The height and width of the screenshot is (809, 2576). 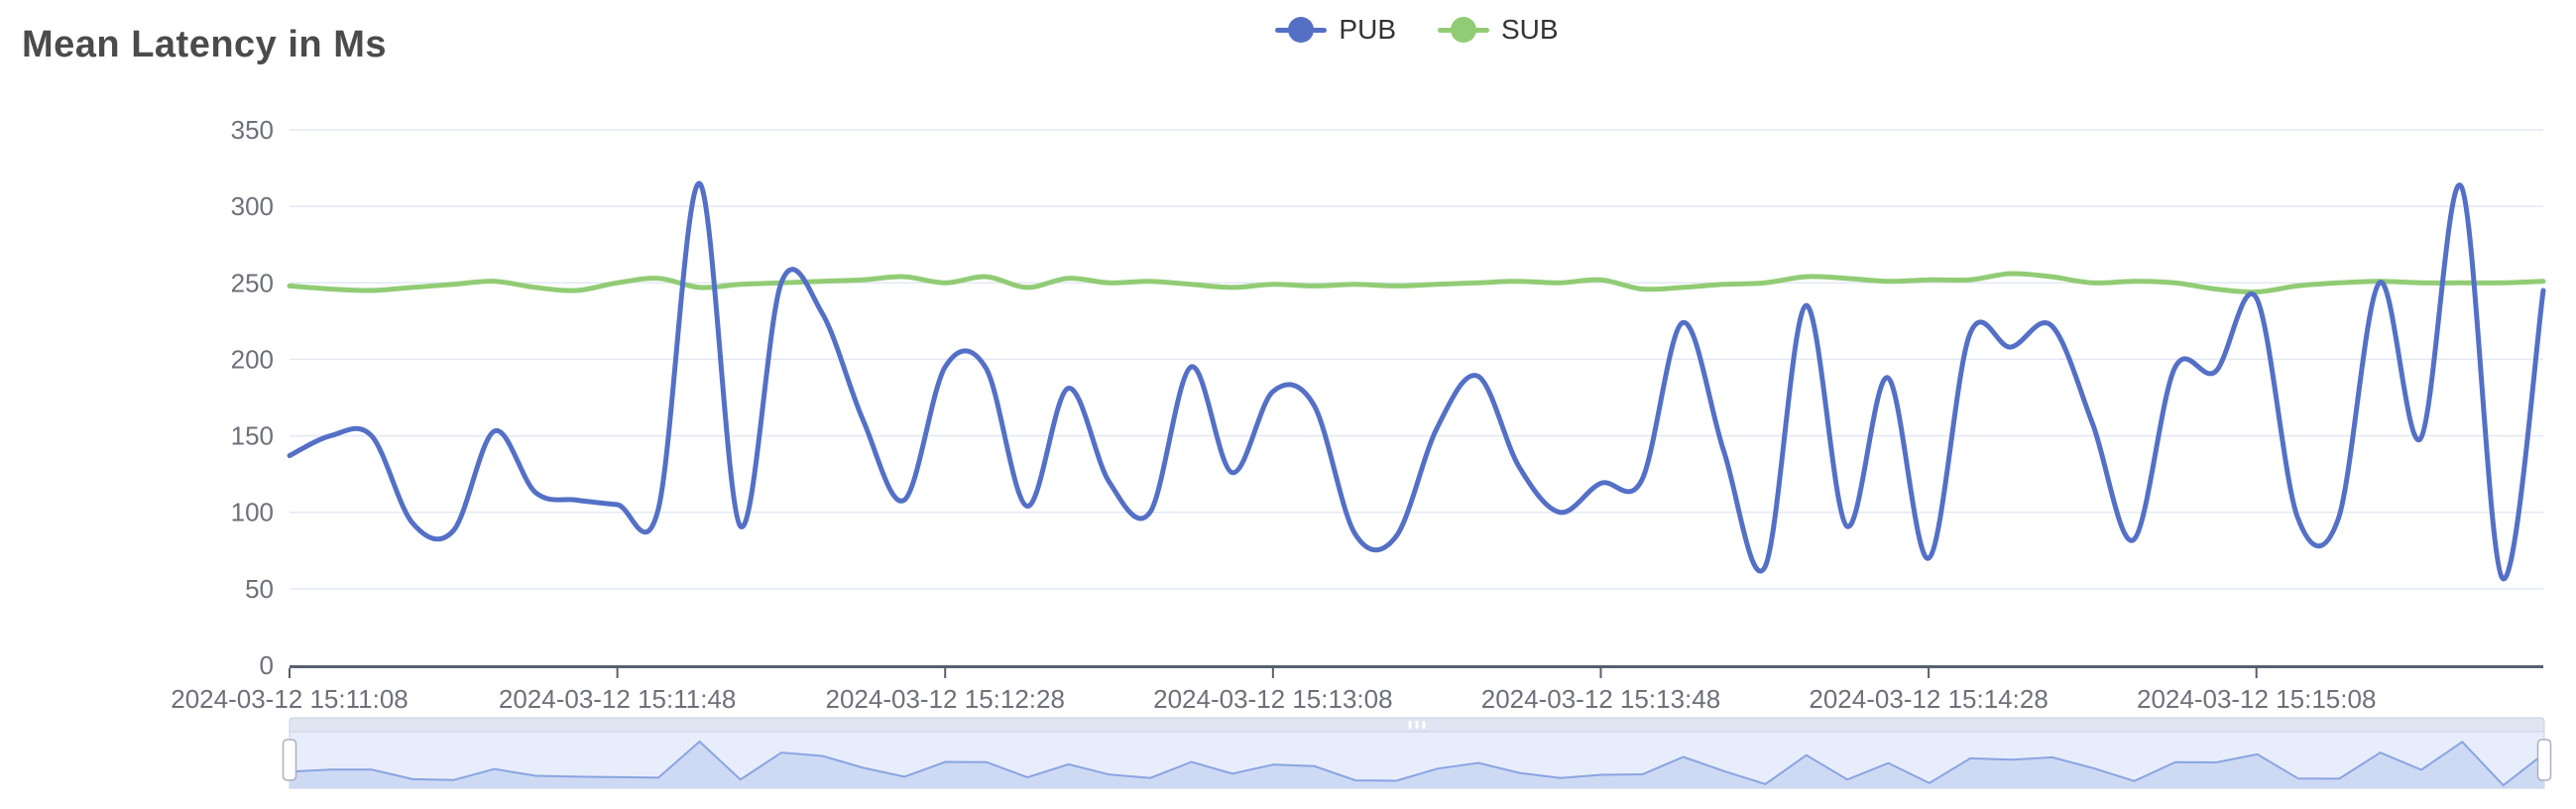 I want to click on legend-label: SUB, so click(x=1530, y=29).